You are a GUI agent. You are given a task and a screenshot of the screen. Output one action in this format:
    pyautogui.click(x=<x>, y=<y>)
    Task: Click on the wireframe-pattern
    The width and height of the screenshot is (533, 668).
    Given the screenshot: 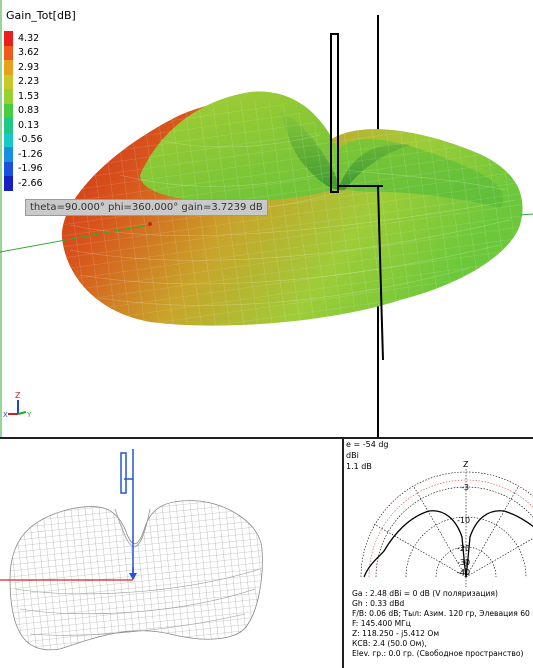 What is the action you would take?
    pyautogui.click(x=131, y=550)
    